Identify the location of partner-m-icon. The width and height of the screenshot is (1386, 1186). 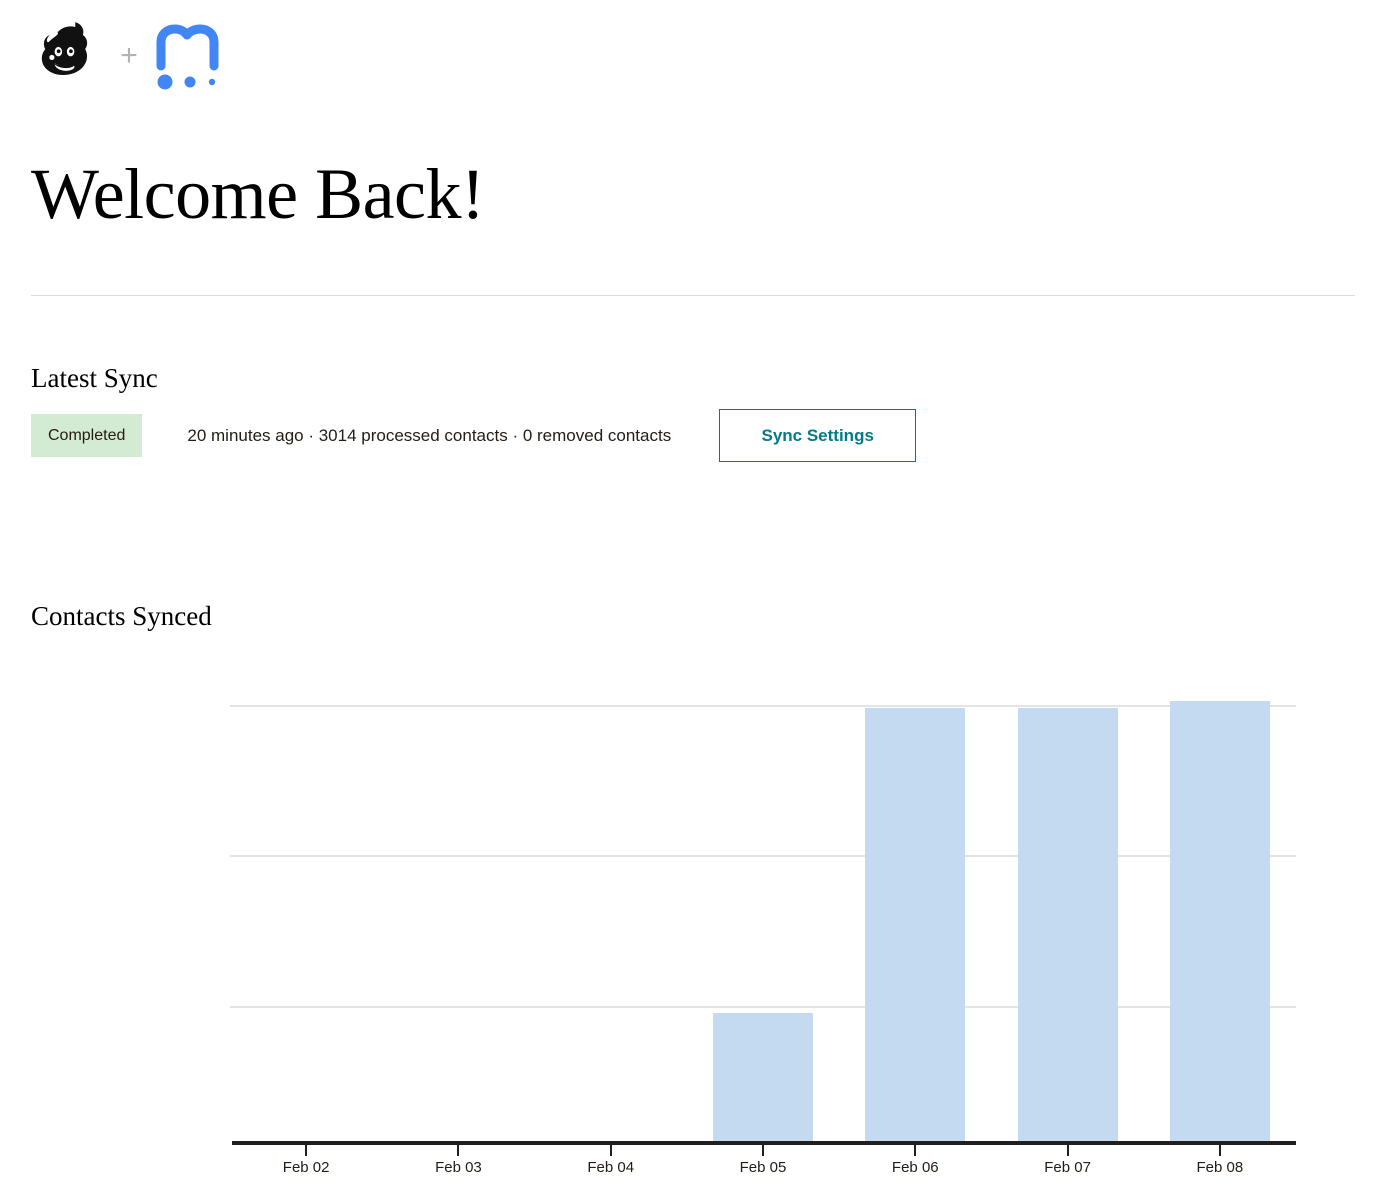
(194, 56).